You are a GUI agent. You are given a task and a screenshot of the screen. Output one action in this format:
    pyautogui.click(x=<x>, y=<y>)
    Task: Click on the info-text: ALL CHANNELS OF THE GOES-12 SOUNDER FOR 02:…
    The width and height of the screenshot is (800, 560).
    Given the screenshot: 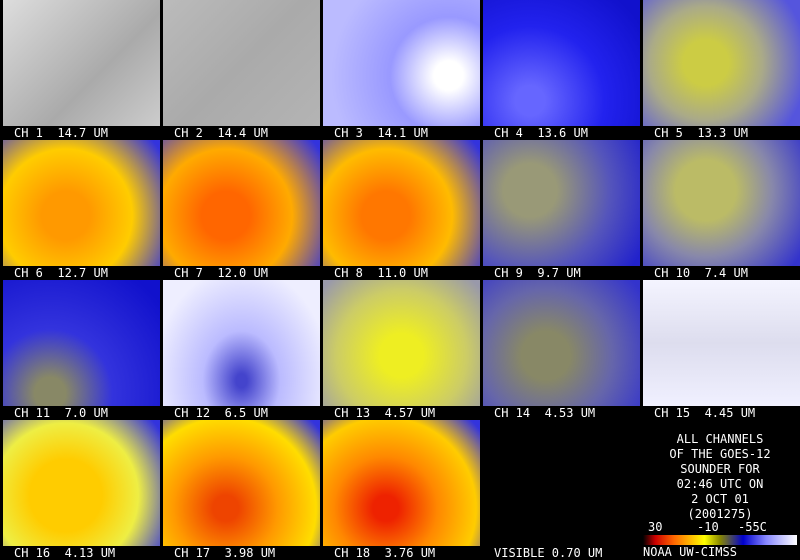 What is the action you would take?
    pyautogui.click(x=720, y=477)
    